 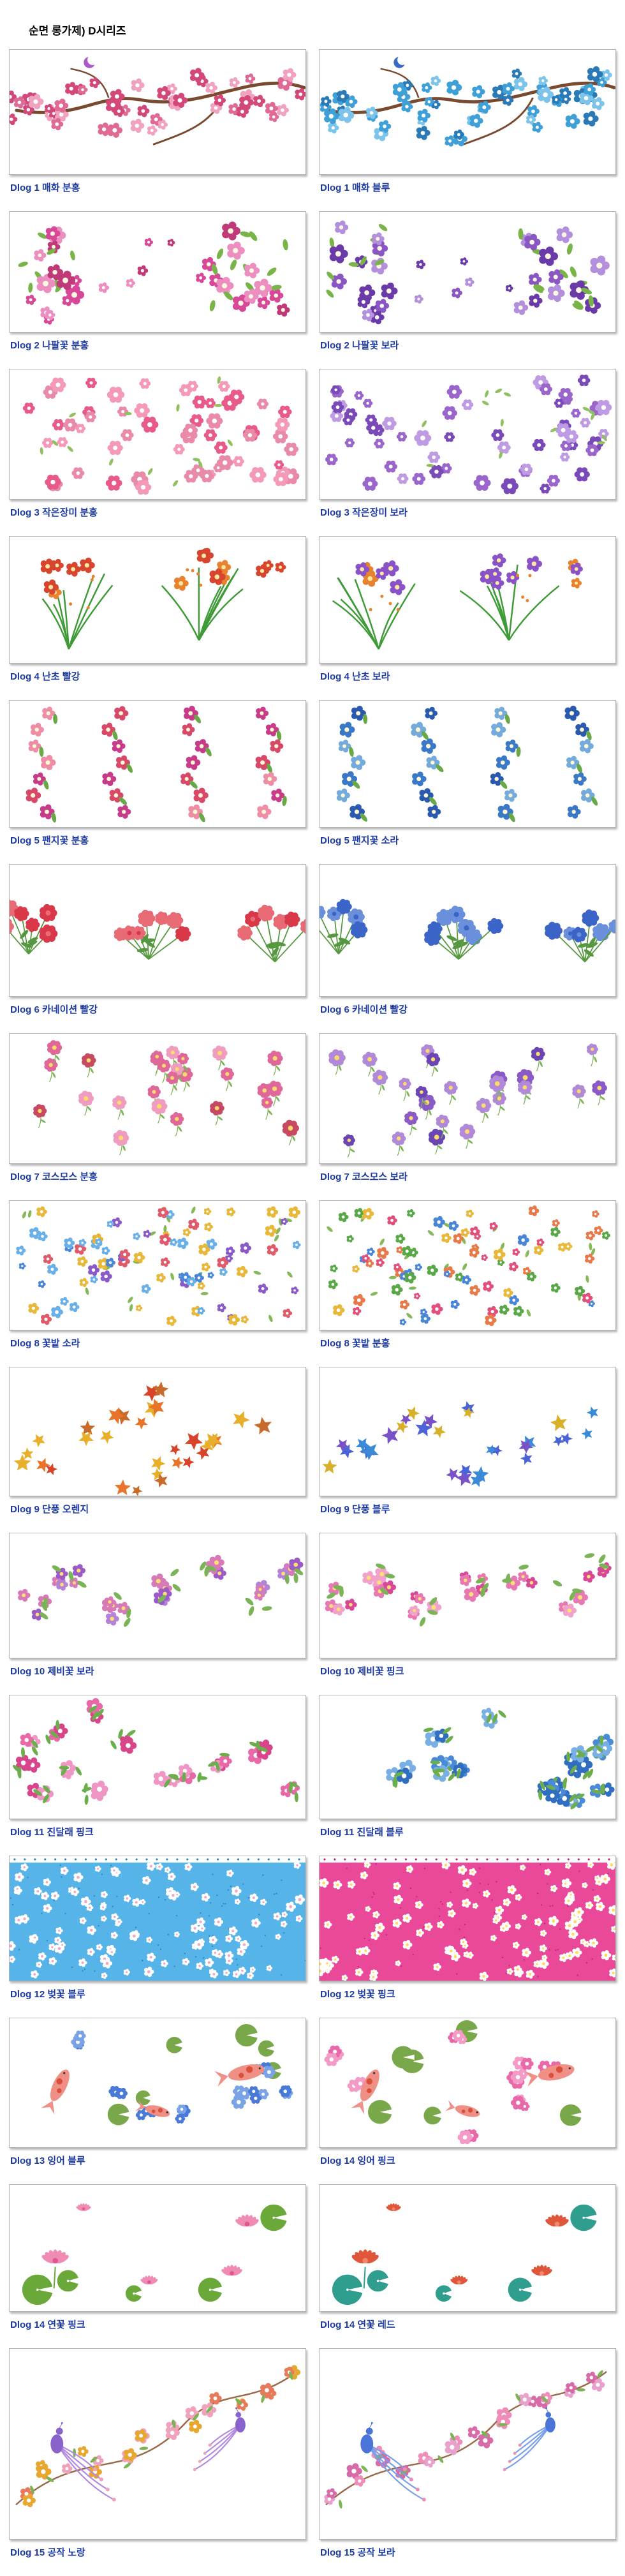 I want to click on pattern-cell-left: Dlog 14 연꽃 핑크, so click(x=157, y=2266).